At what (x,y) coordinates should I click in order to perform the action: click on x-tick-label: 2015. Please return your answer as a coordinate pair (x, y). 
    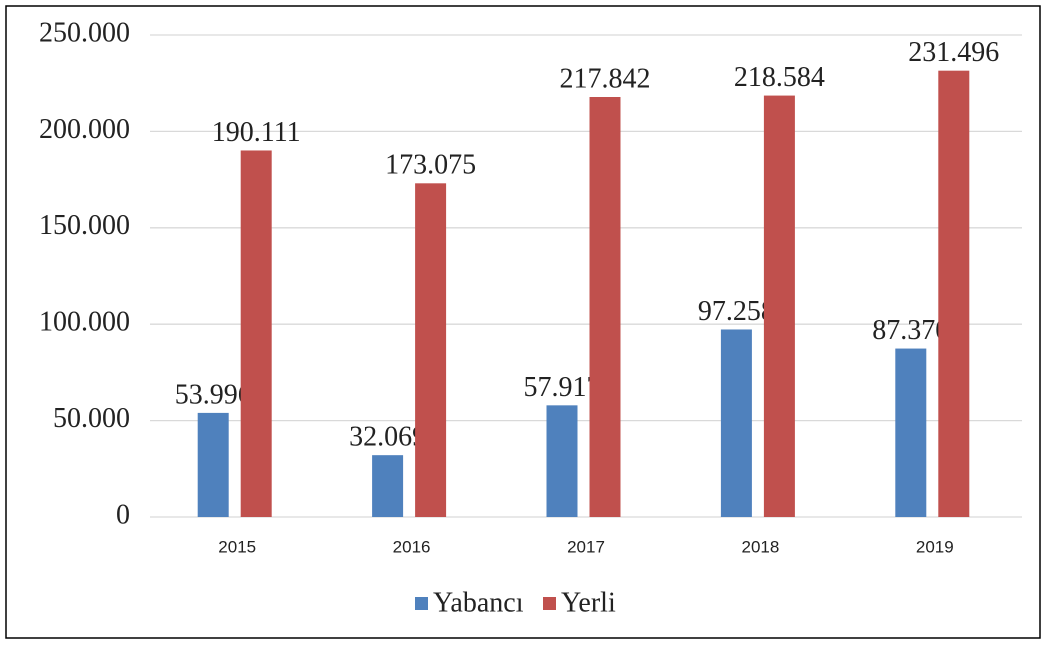
    Looking at the image, I should click on (237, 546).